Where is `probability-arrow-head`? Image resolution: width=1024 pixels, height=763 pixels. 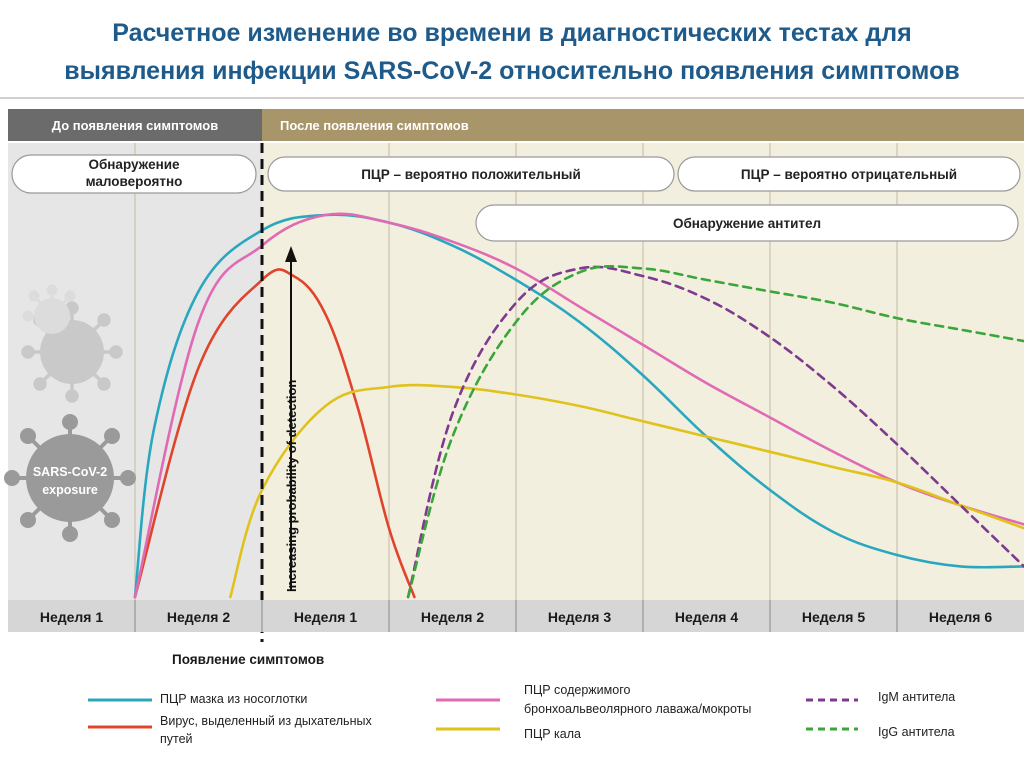
probability-arrow-head is located at coordinates (291, 254).